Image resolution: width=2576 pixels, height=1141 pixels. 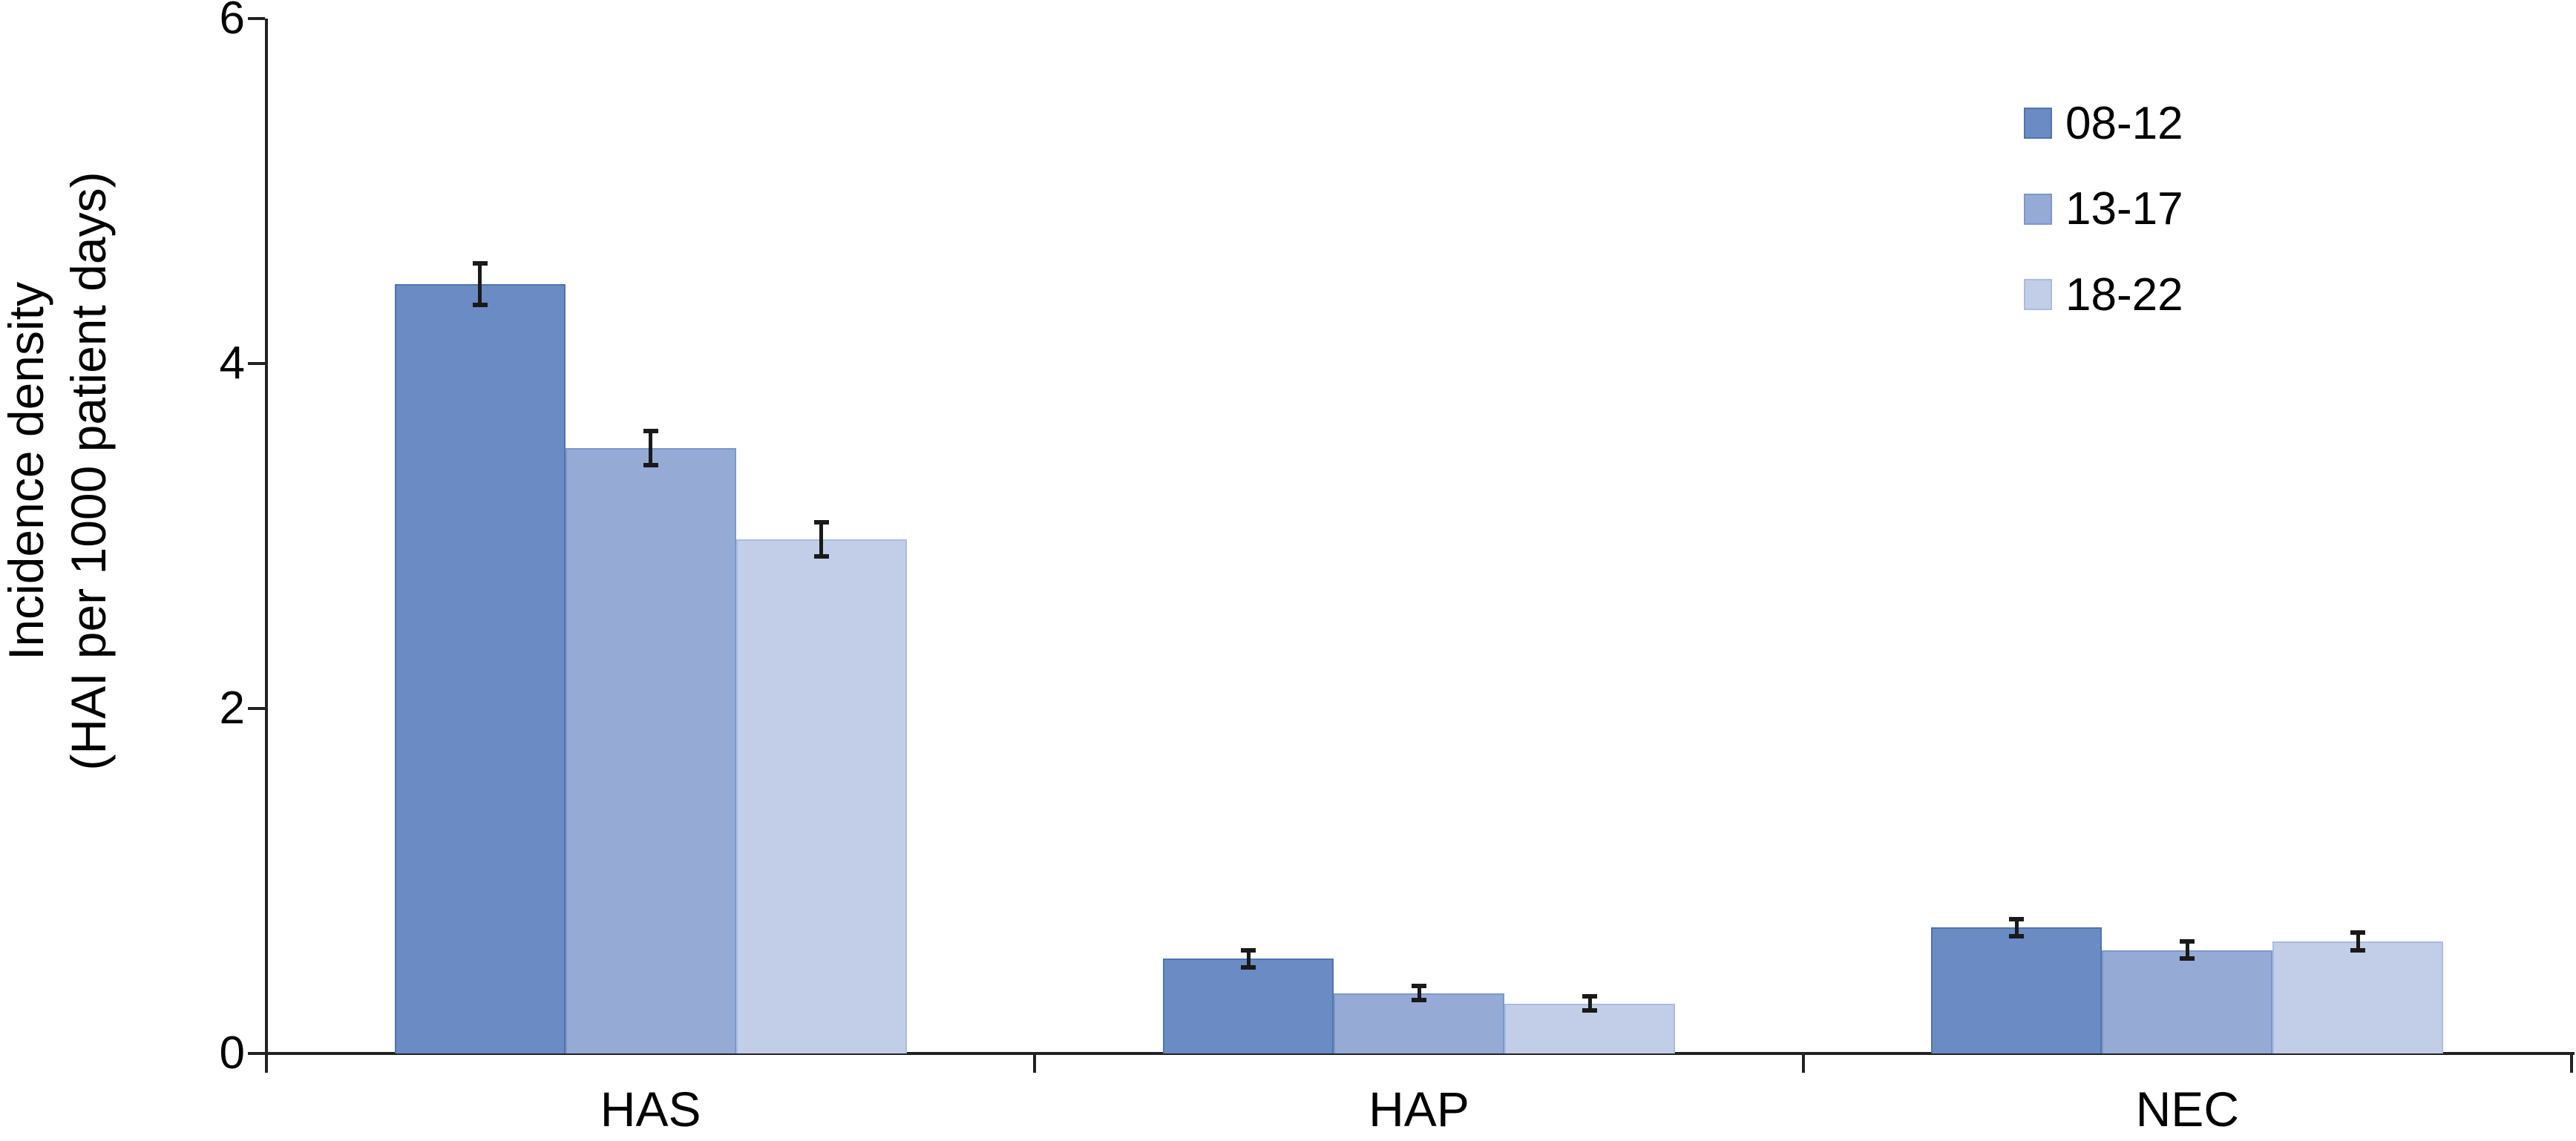 I want to click on x-axis-line, so click(x=1412, y=1053).